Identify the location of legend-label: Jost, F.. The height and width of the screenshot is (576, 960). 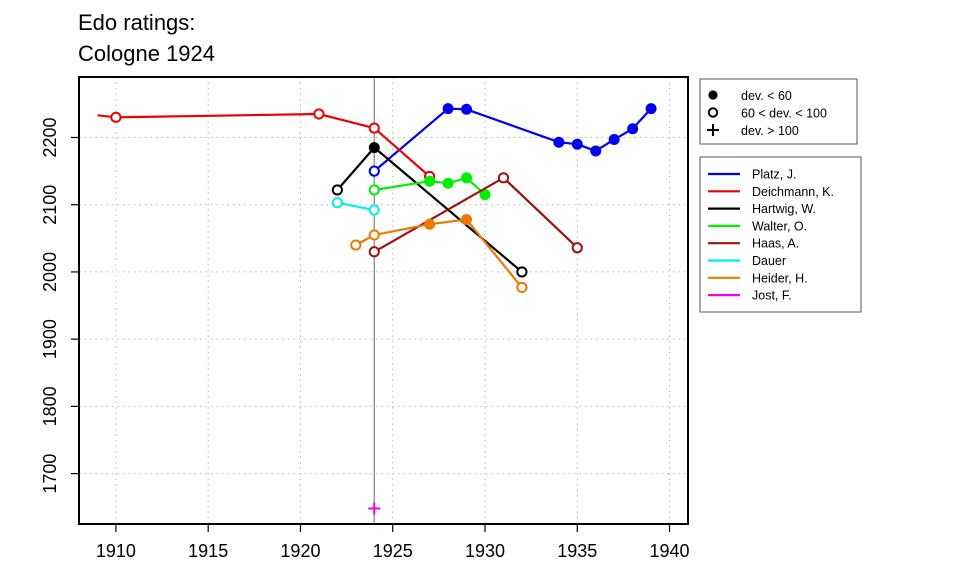
(772, 296).